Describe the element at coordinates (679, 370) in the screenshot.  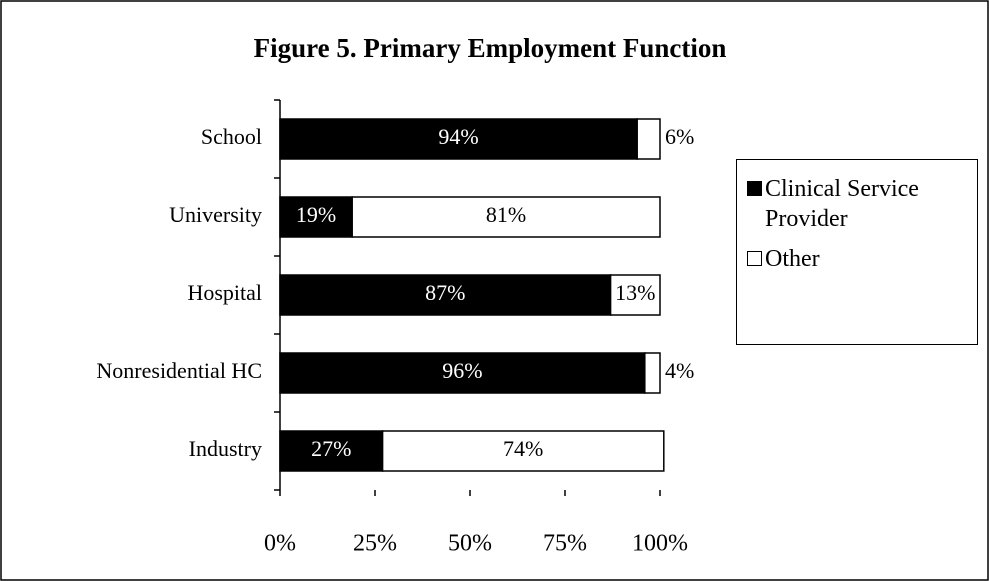
I see `data-label: 4%` at that location.